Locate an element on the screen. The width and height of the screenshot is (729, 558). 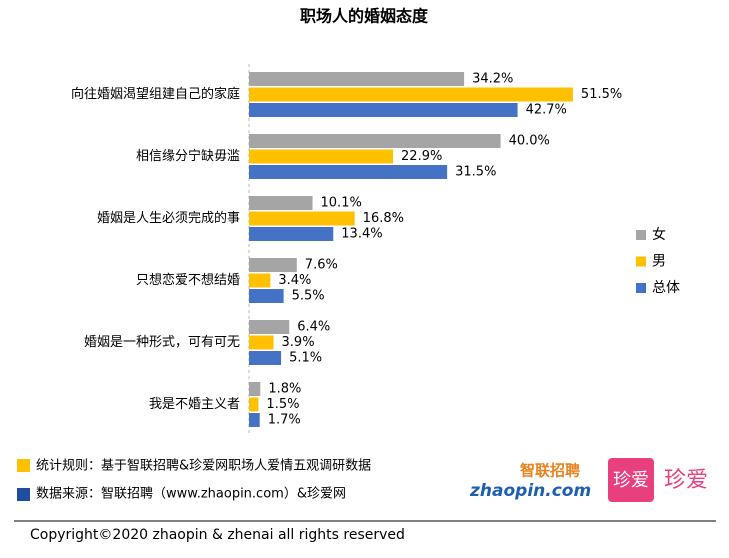
category-label: 婚姻是一种形式，可有可无 is located at coordinates (162, 342).